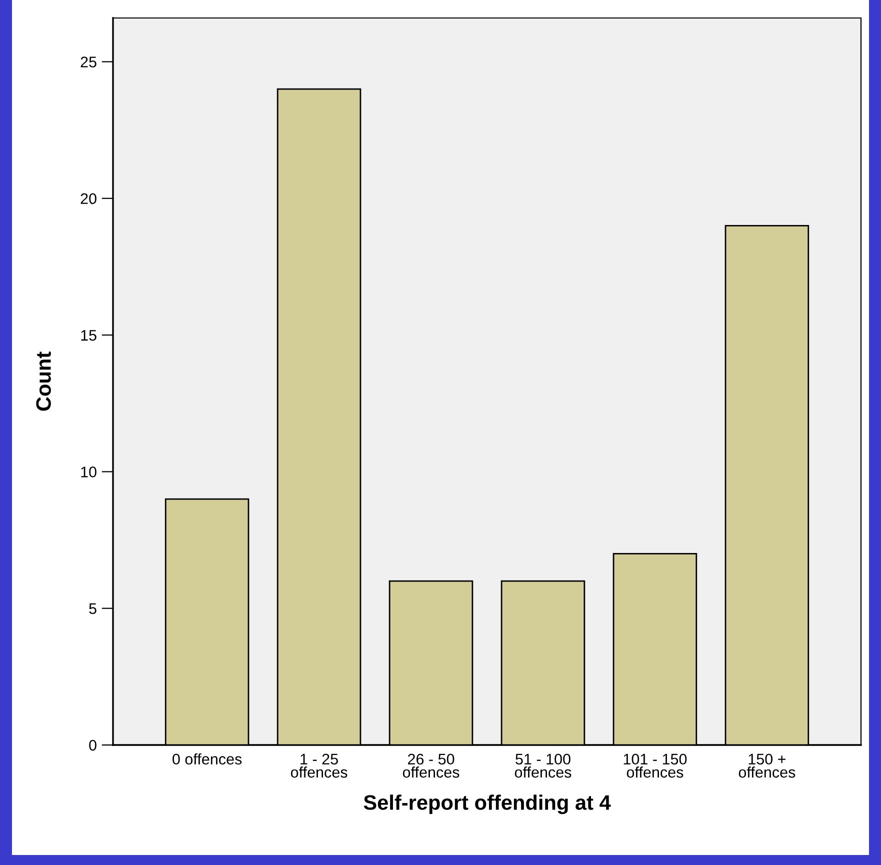 Image resolution: width=881 pixels, height=865 pixels. I want to click on x-tick-label: 150 + offences, so click(767, 766).